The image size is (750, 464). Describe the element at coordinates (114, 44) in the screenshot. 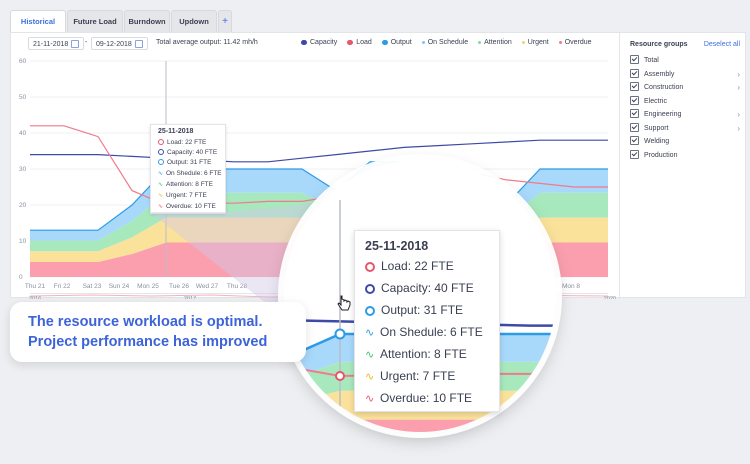

I see `date-to-value: 09-12-2018` at that location.